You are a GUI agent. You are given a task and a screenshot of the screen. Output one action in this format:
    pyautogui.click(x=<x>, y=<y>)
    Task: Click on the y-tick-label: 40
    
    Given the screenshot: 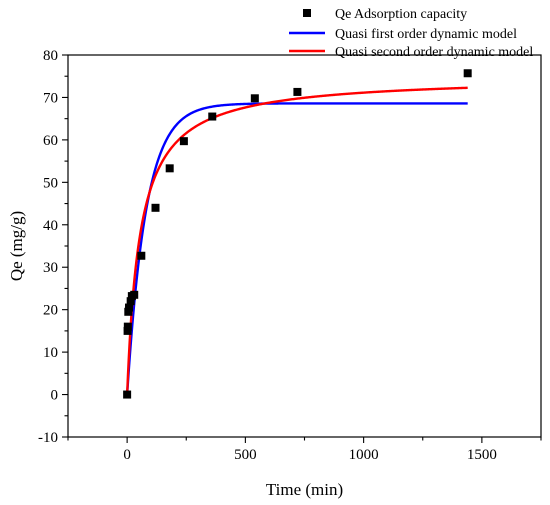 What is the action you would take?
    pyautogui.click(x=50, y=226)
    